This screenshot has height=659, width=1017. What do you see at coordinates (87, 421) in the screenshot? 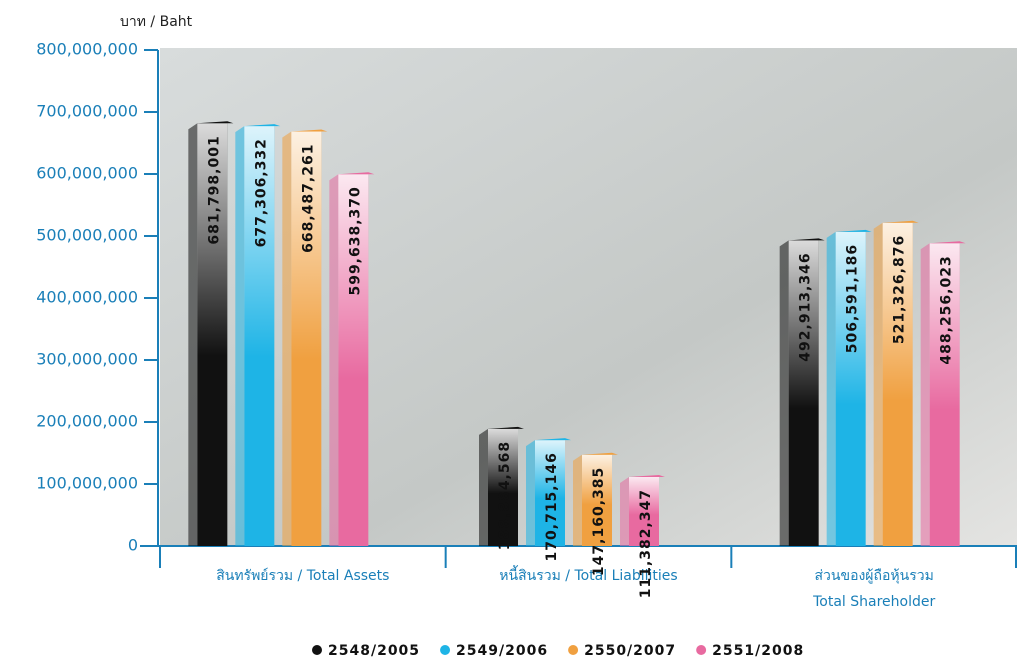
I see `y-tick-label: 200,000,000` at bounding box center [87, 421].